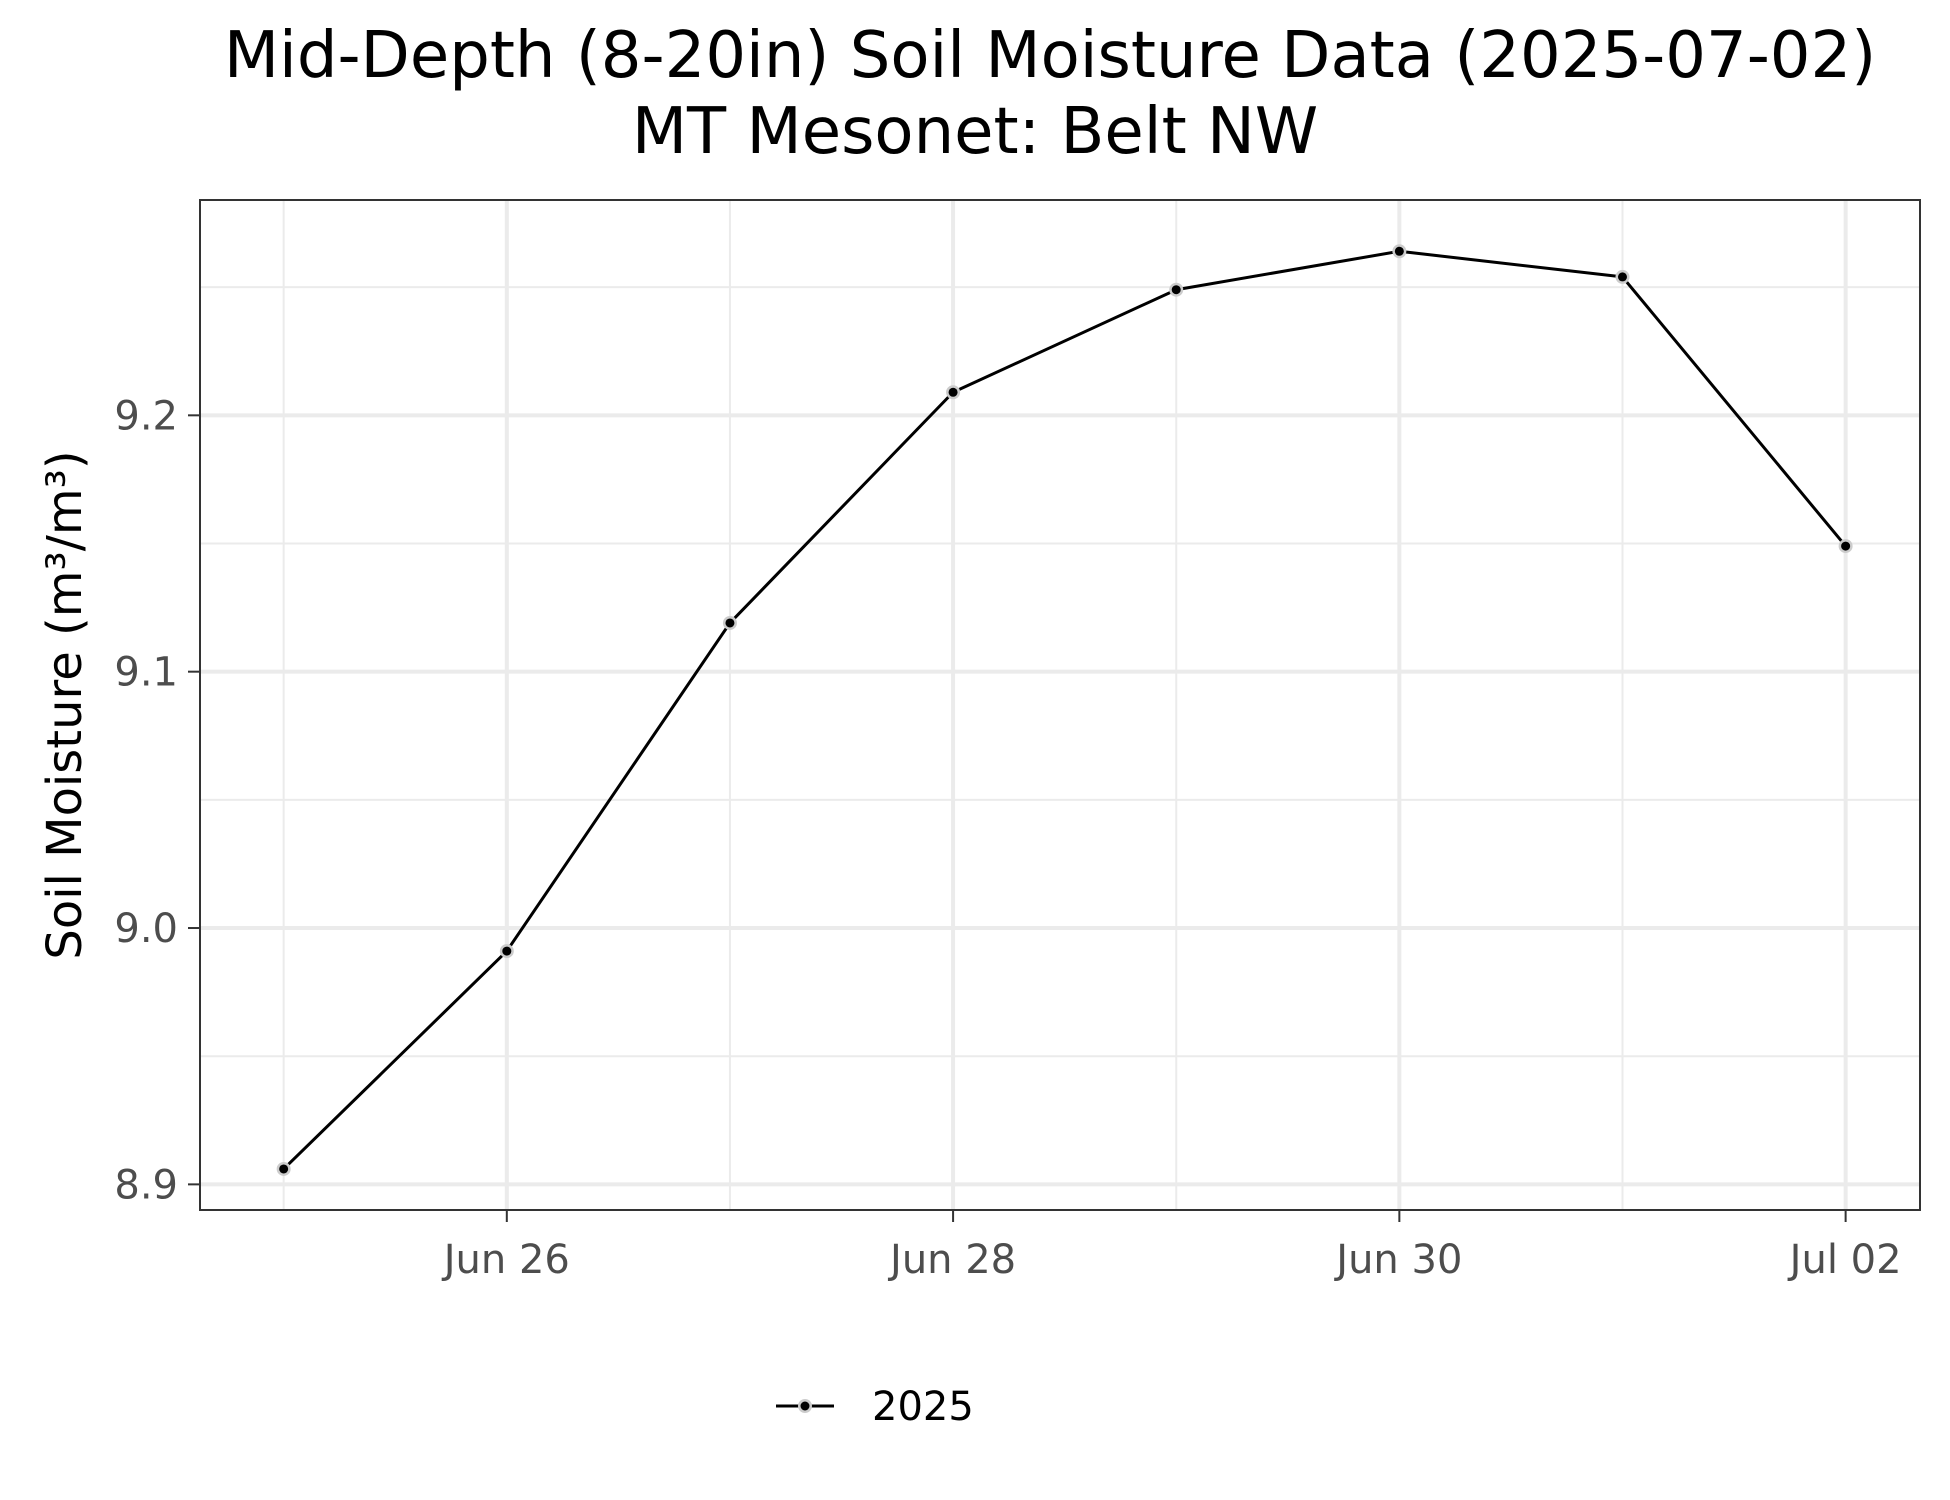 The width and height of the screenshot is (1950, 1500). Describe the element at coordinates (505, 1260) in the screenshot. I see `x-tick-label: Jun 26` at that location.